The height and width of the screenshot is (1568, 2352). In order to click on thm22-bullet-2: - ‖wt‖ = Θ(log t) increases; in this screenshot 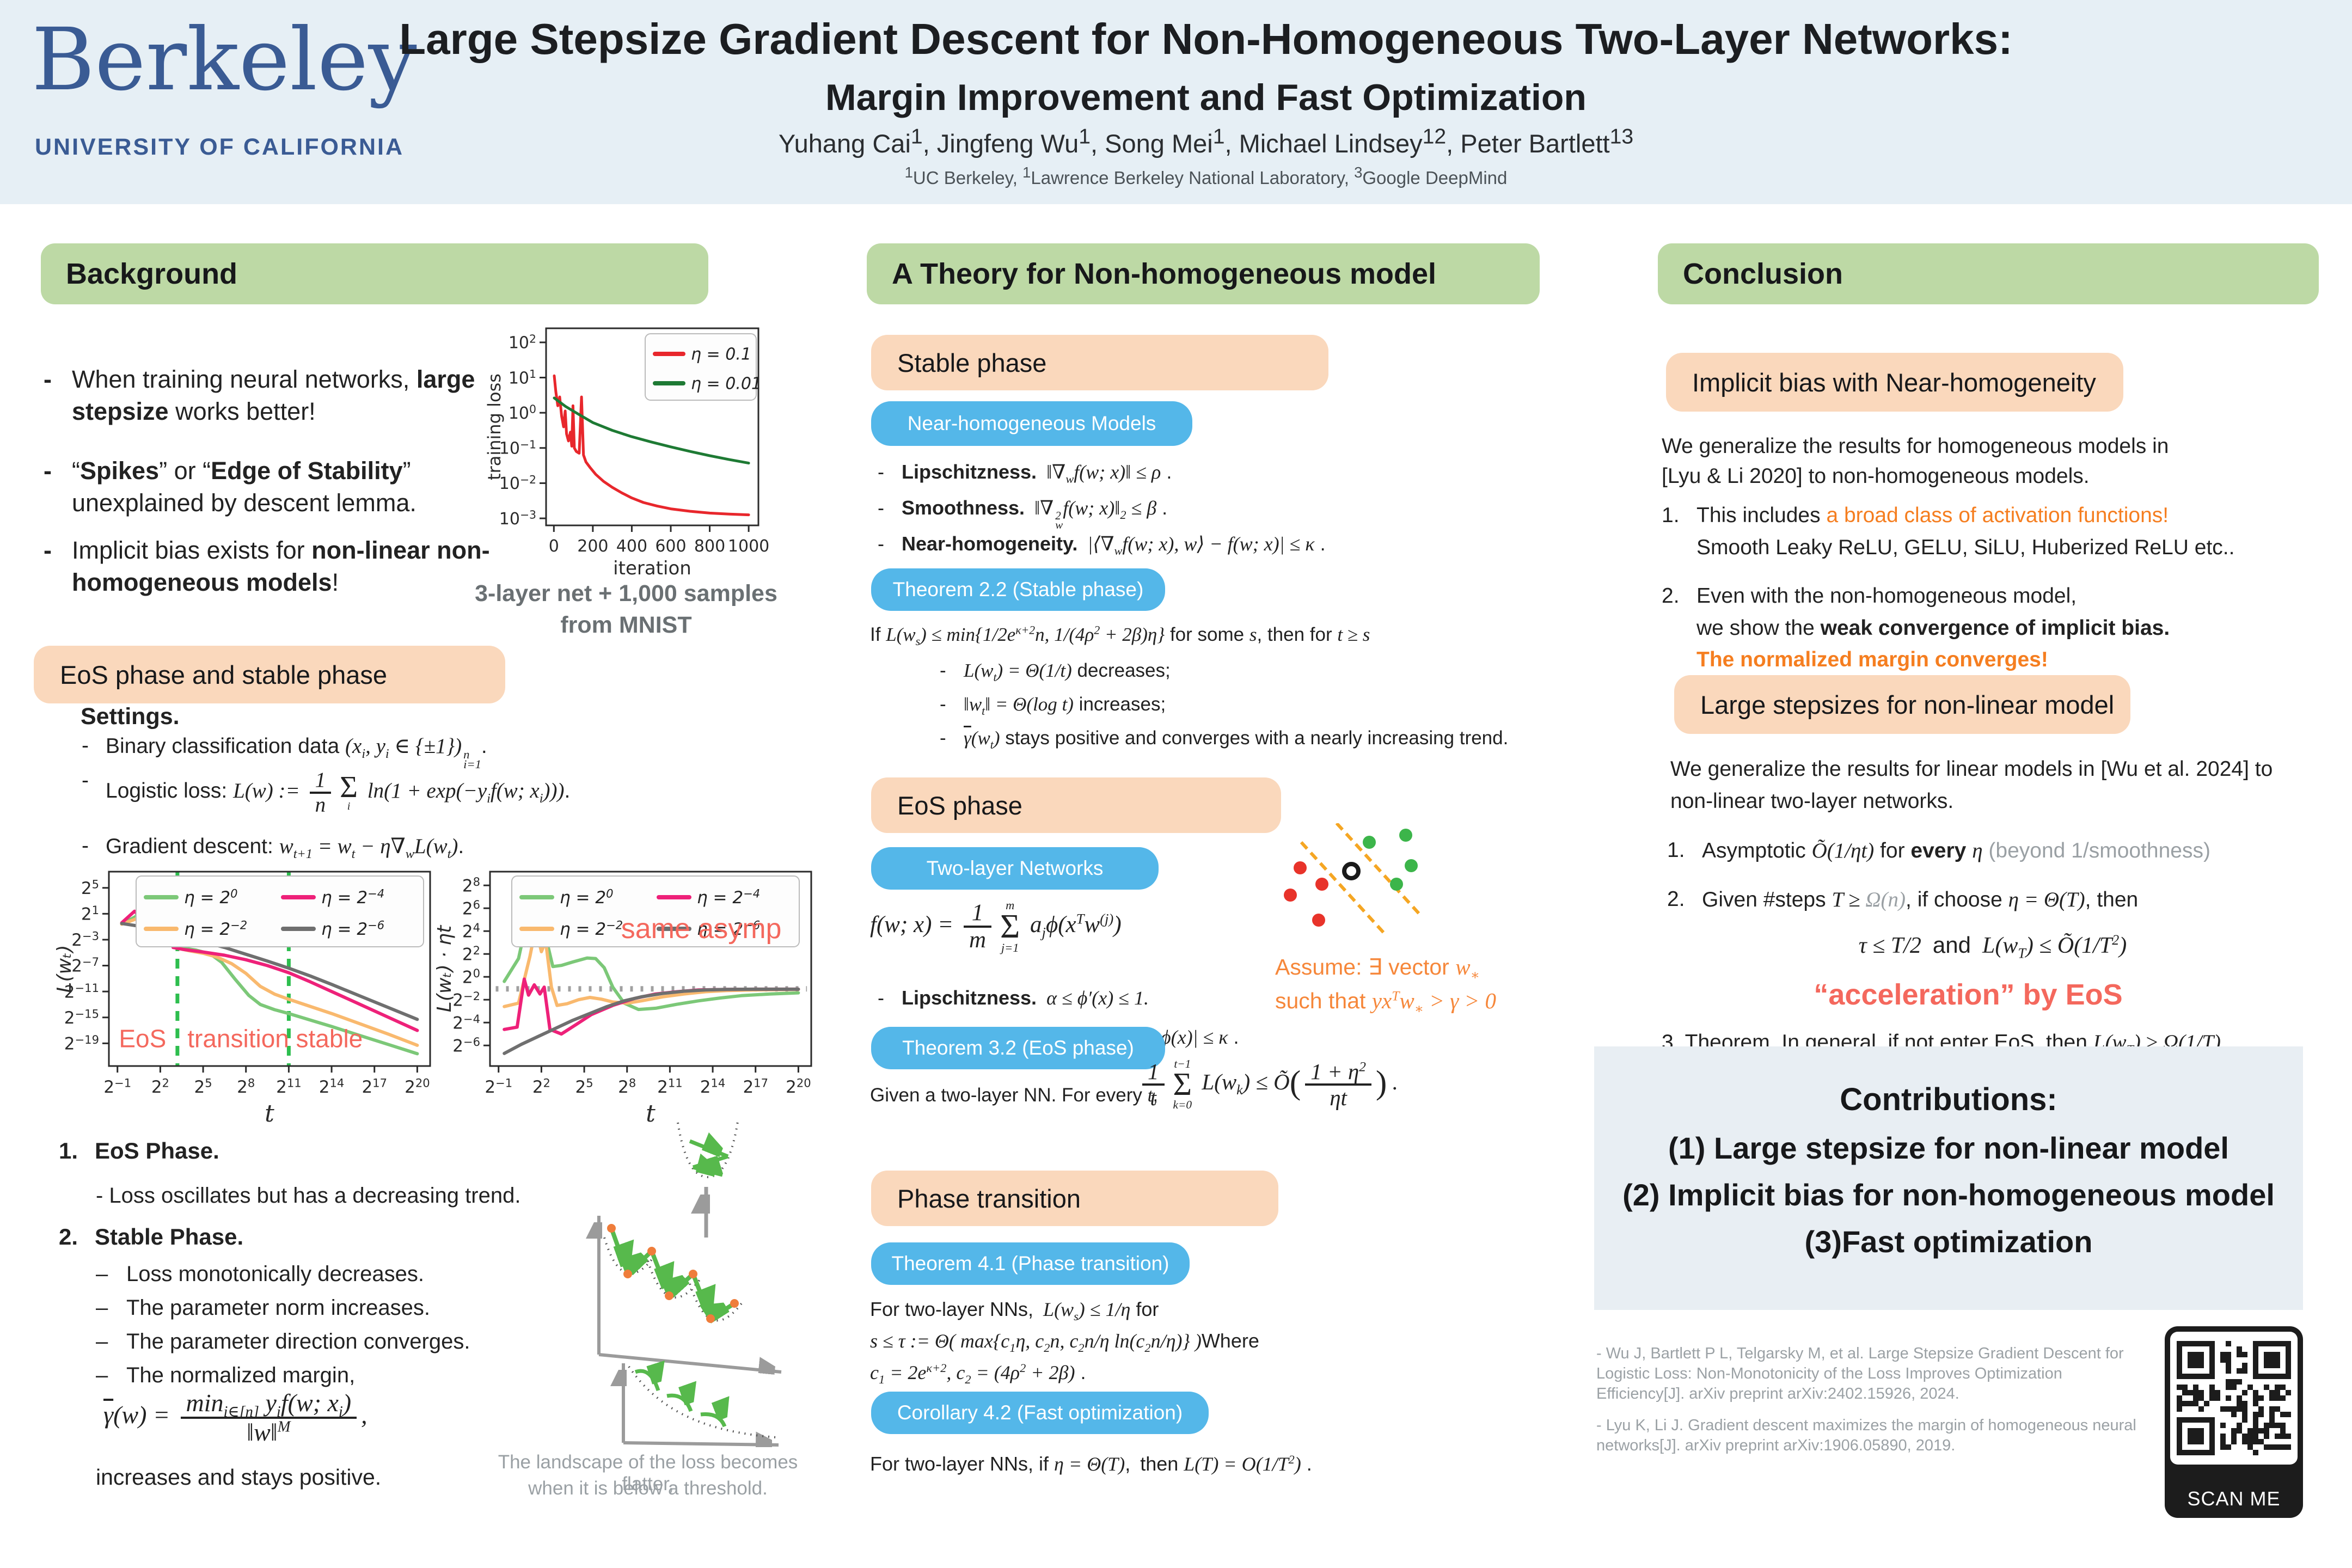, I will do `click(1053, 705)`.